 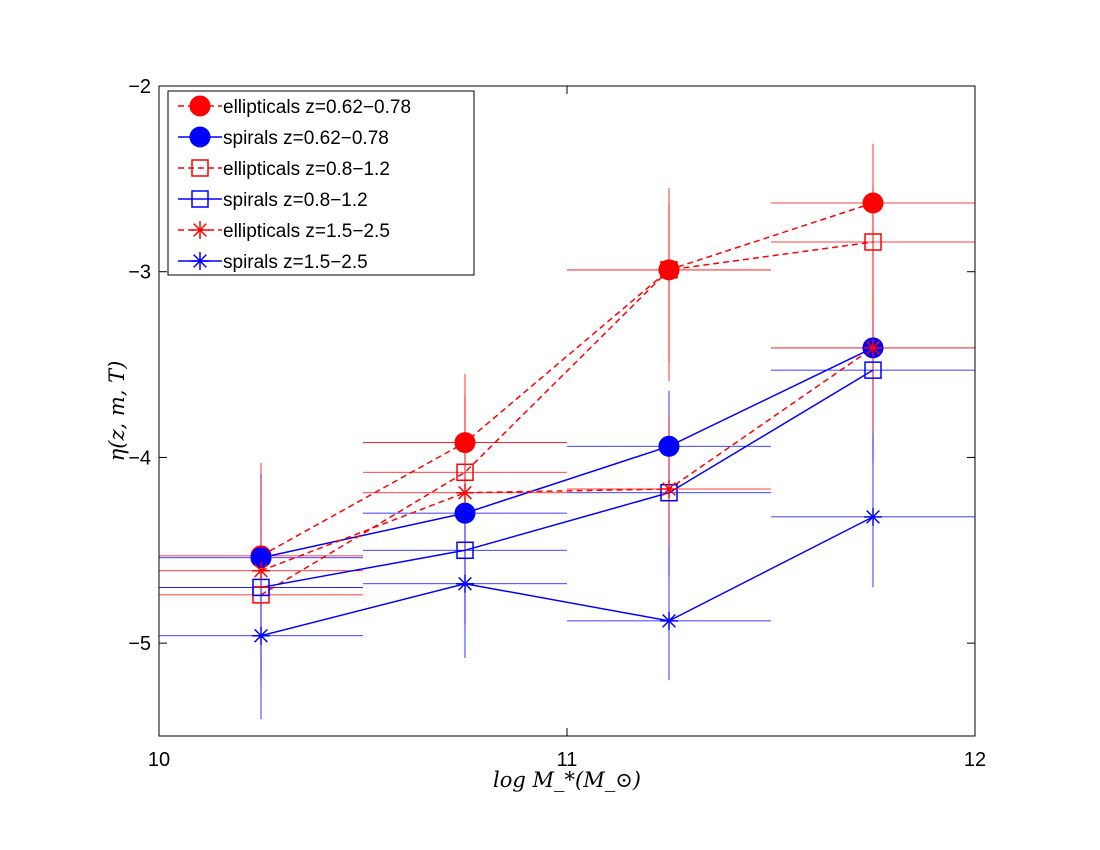 I want to click on y-tick-label: −4, so click(x=139, y=458).